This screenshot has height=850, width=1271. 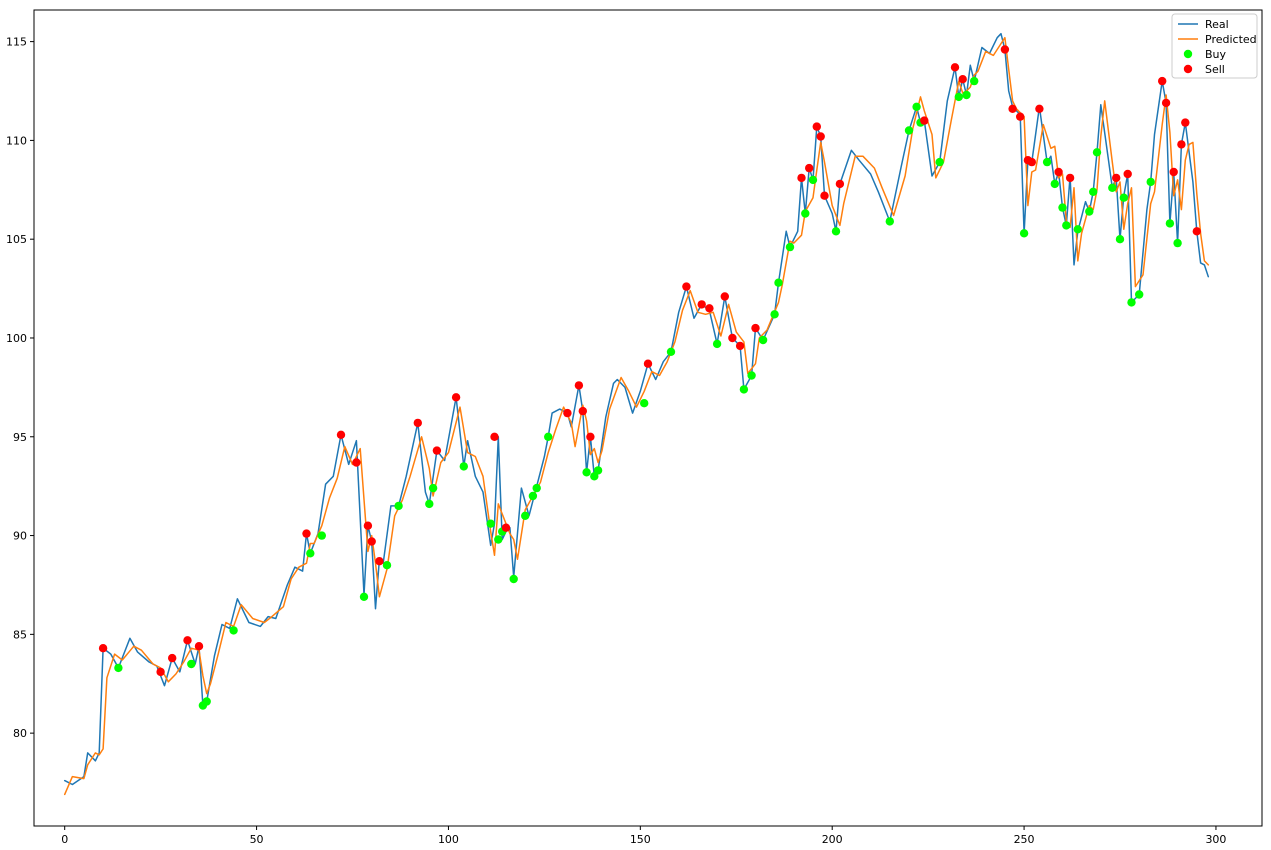 I want to click on y-tick-label: 100, so click(x=16, y=338).